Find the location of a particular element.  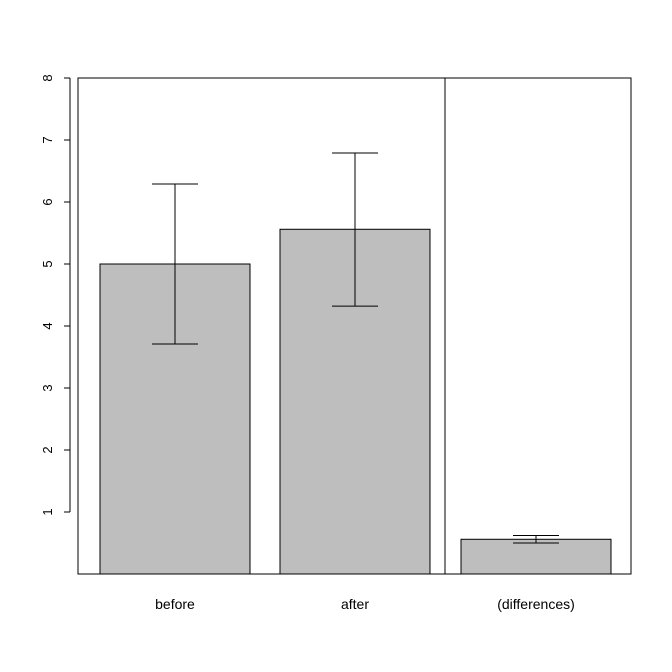

y-tick-label: 2 is located at coordinates (47, 449).